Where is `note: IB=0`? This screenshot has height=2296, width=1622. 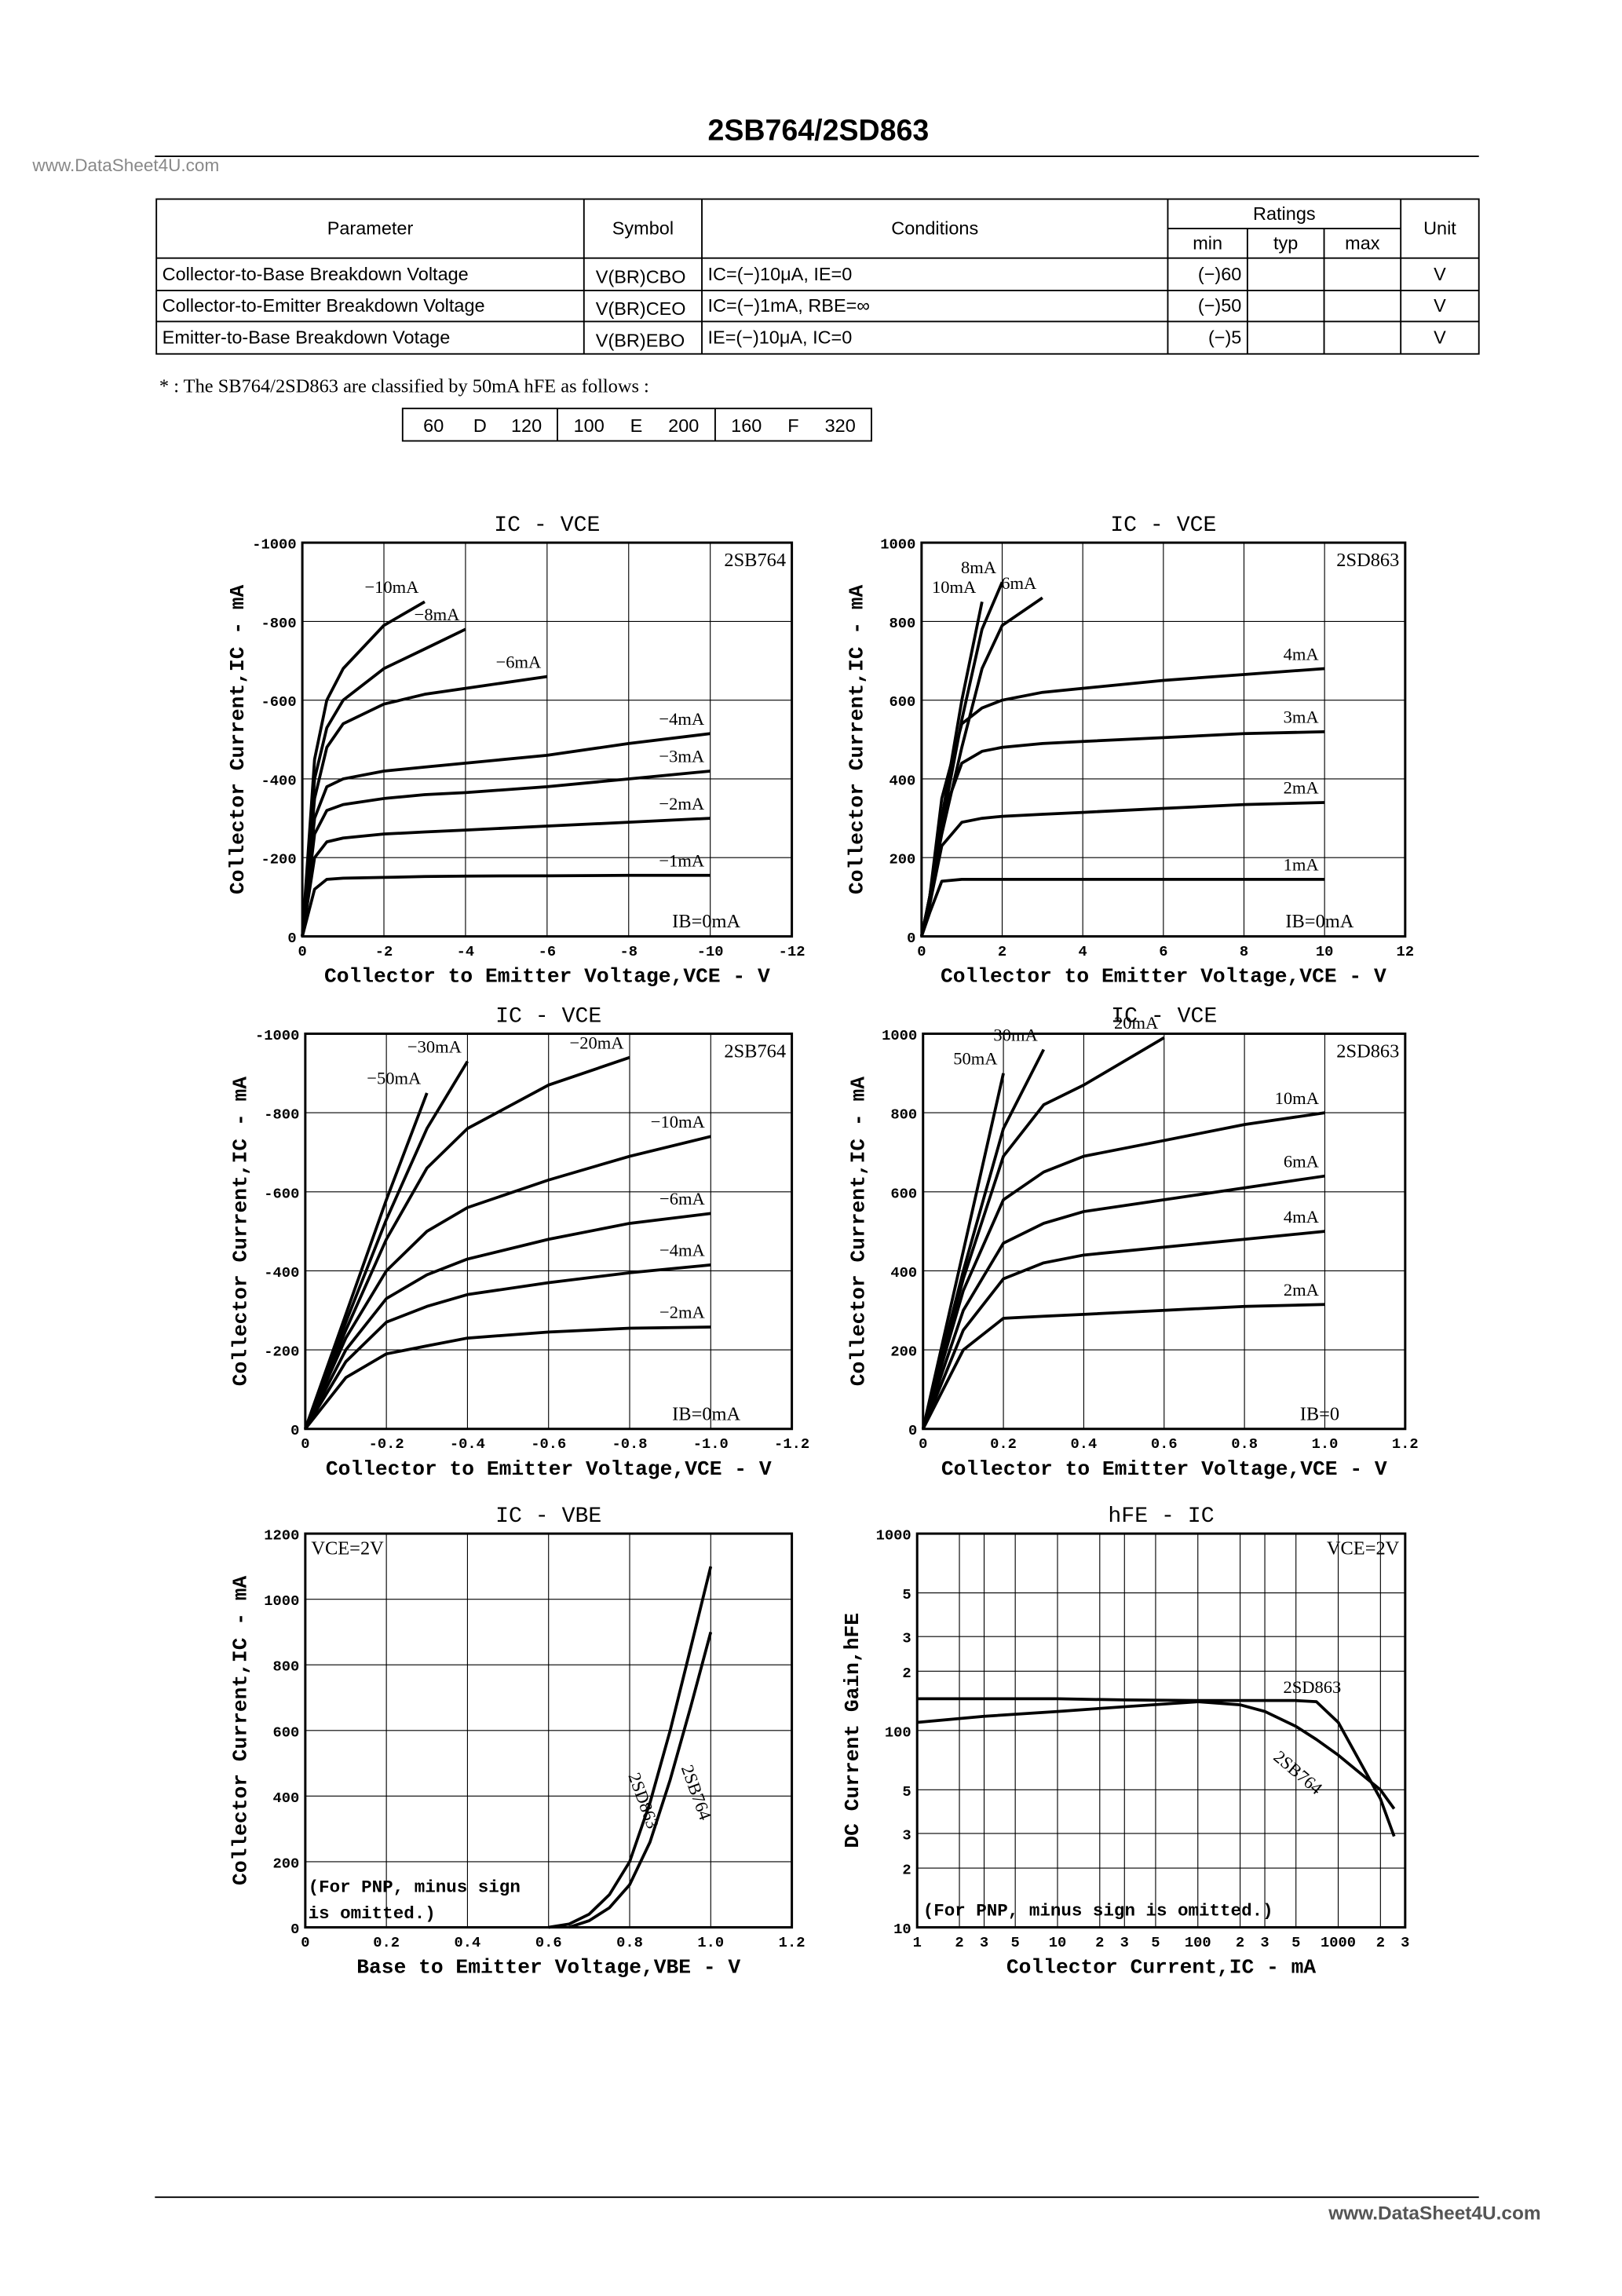
note: IB=0 is located at coordinates (1319, 1413).